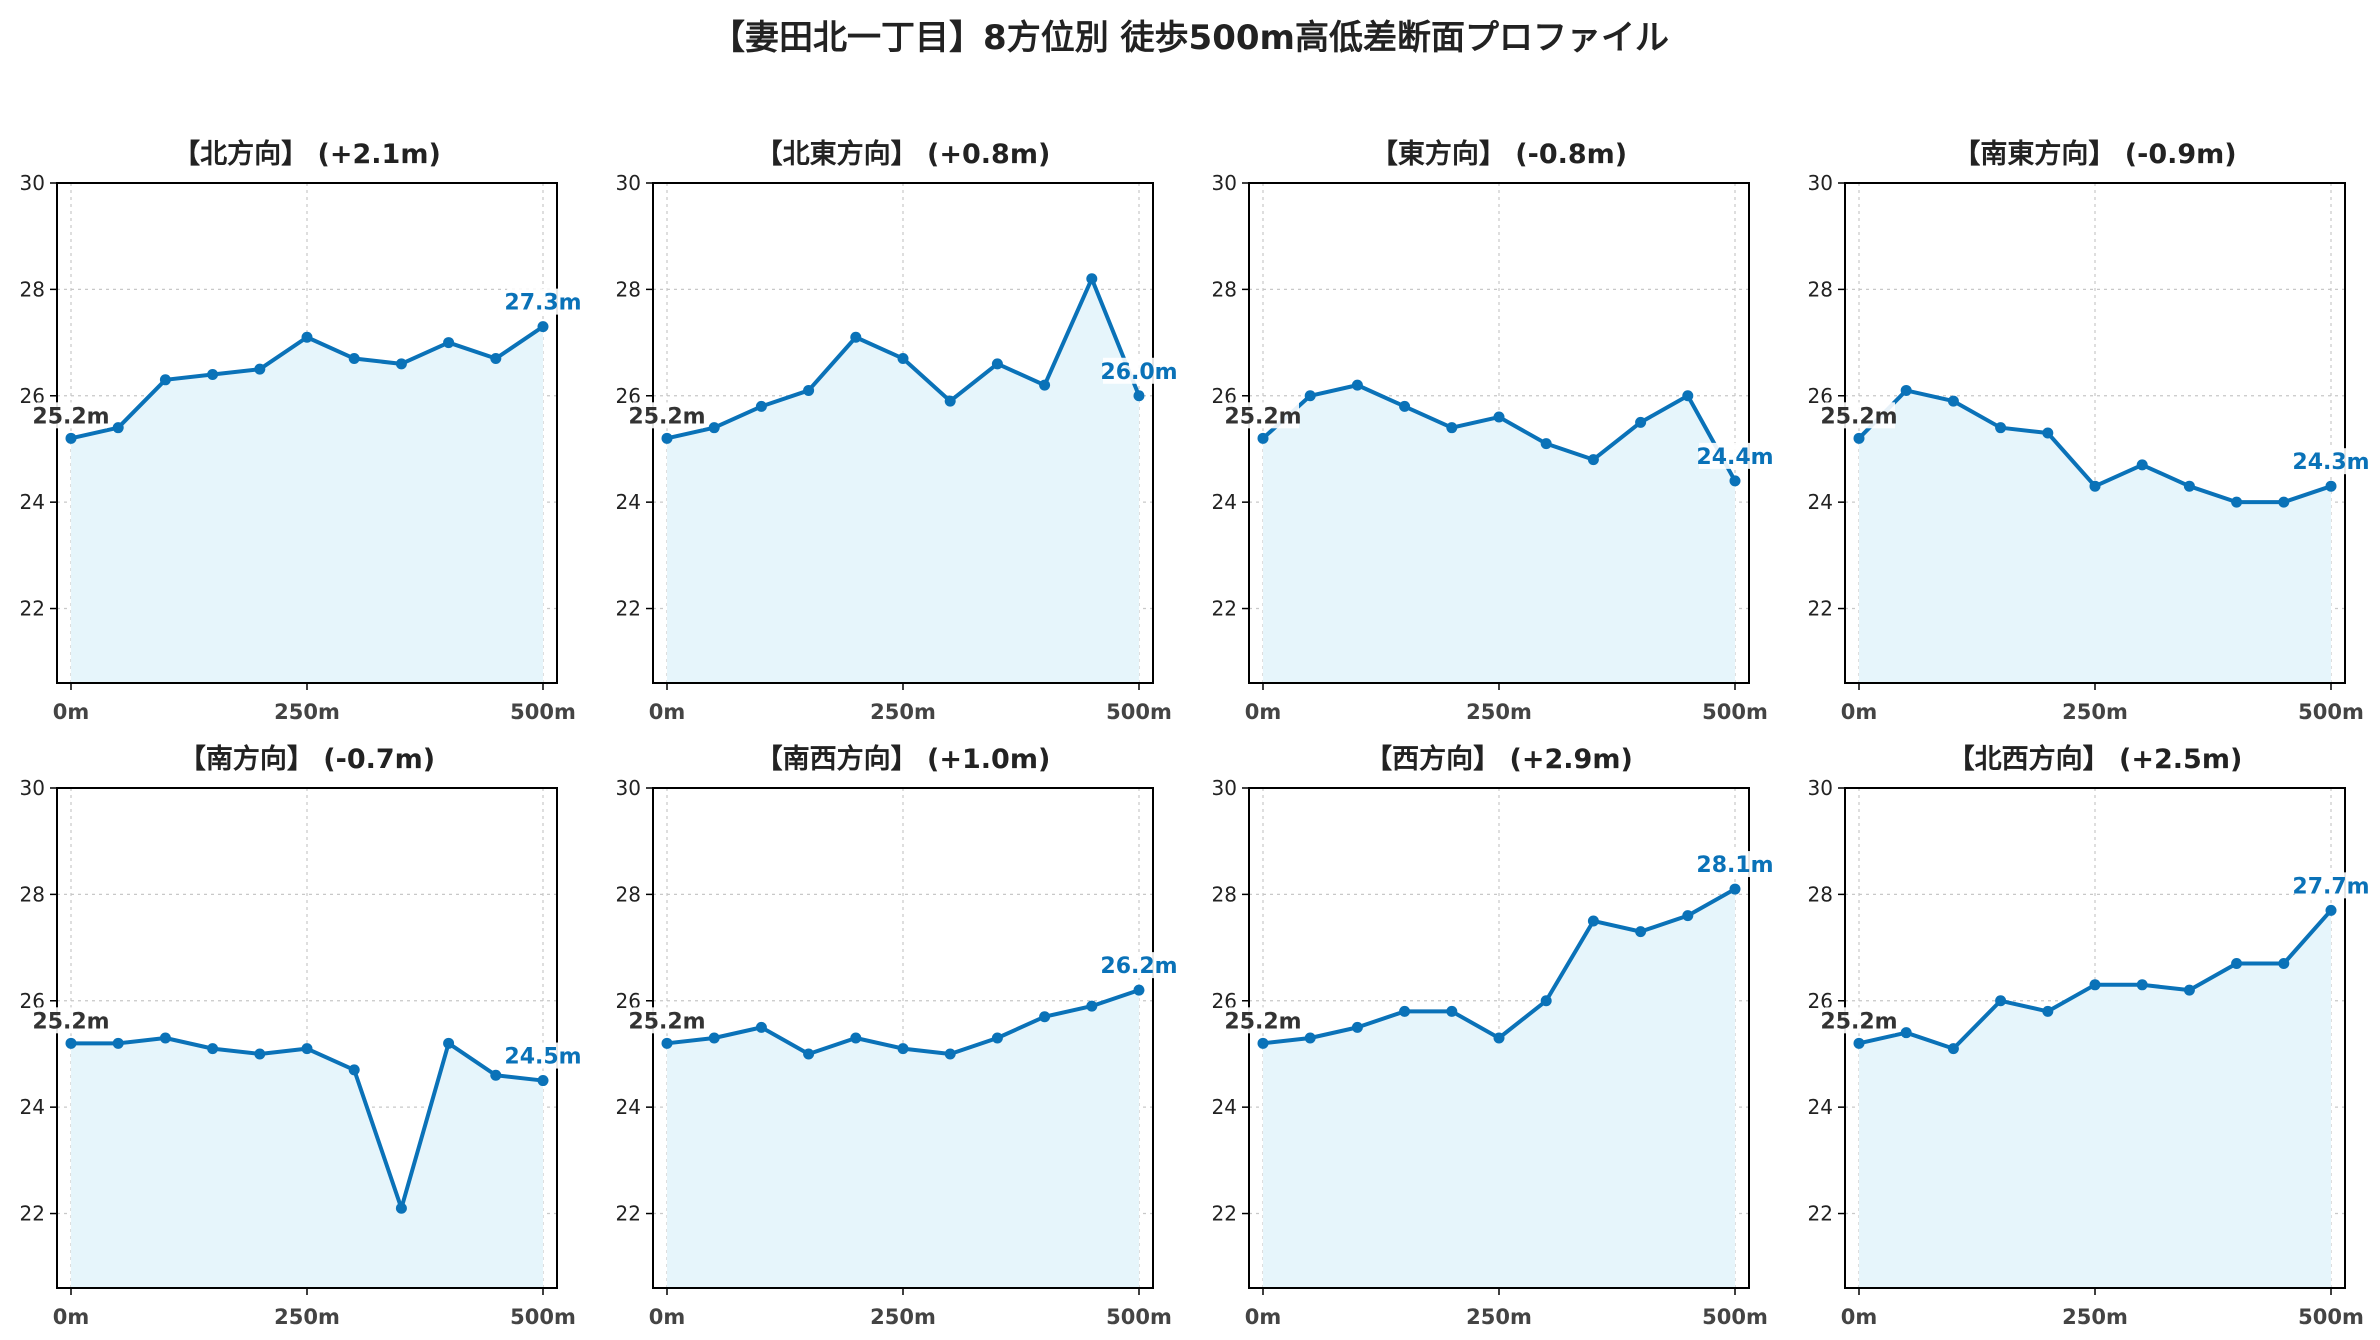 This screenshot has width=2380, height=1340. I want to click on end-value-label: 27.3m, so click(542, 303).